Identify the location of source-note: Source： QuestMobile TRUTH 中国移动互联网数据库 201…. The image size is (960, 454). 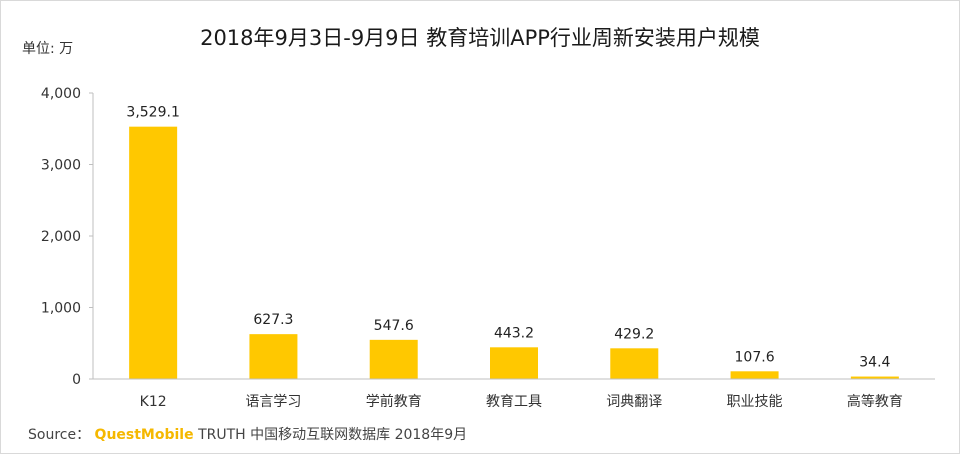
(247, 434).